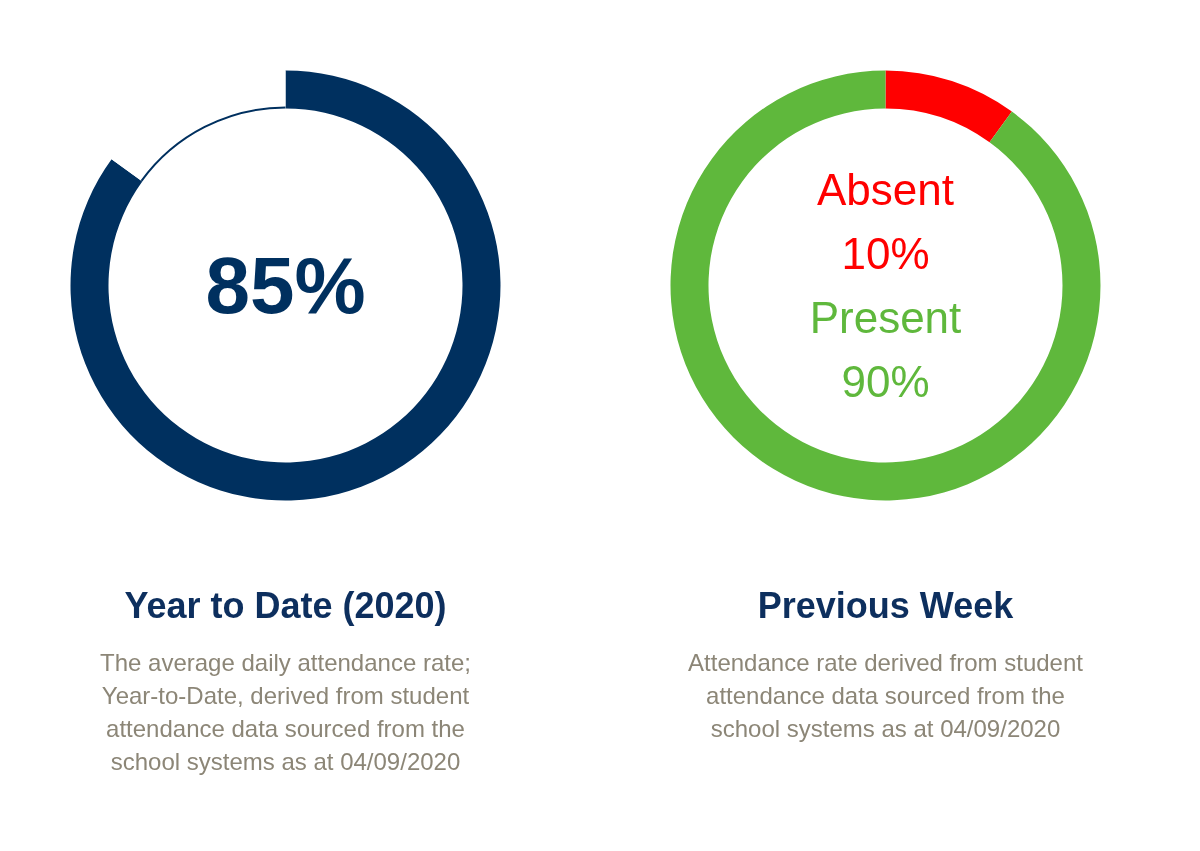 The width and height of the screenshot is (1200, 851). What do you see at coordinates (885, 189) in the screenshot?
I see `slice-label: Absent` at bounding box center [885, 189].